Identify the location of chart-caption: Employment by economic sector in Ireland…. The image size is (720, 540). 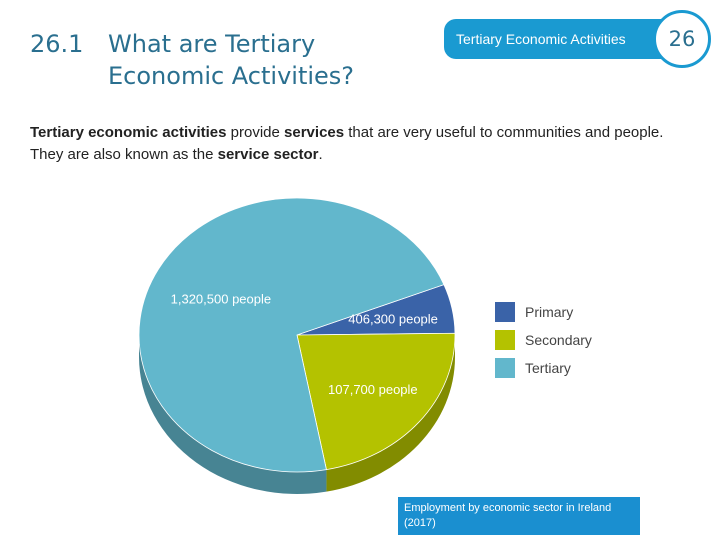
(519, 516).